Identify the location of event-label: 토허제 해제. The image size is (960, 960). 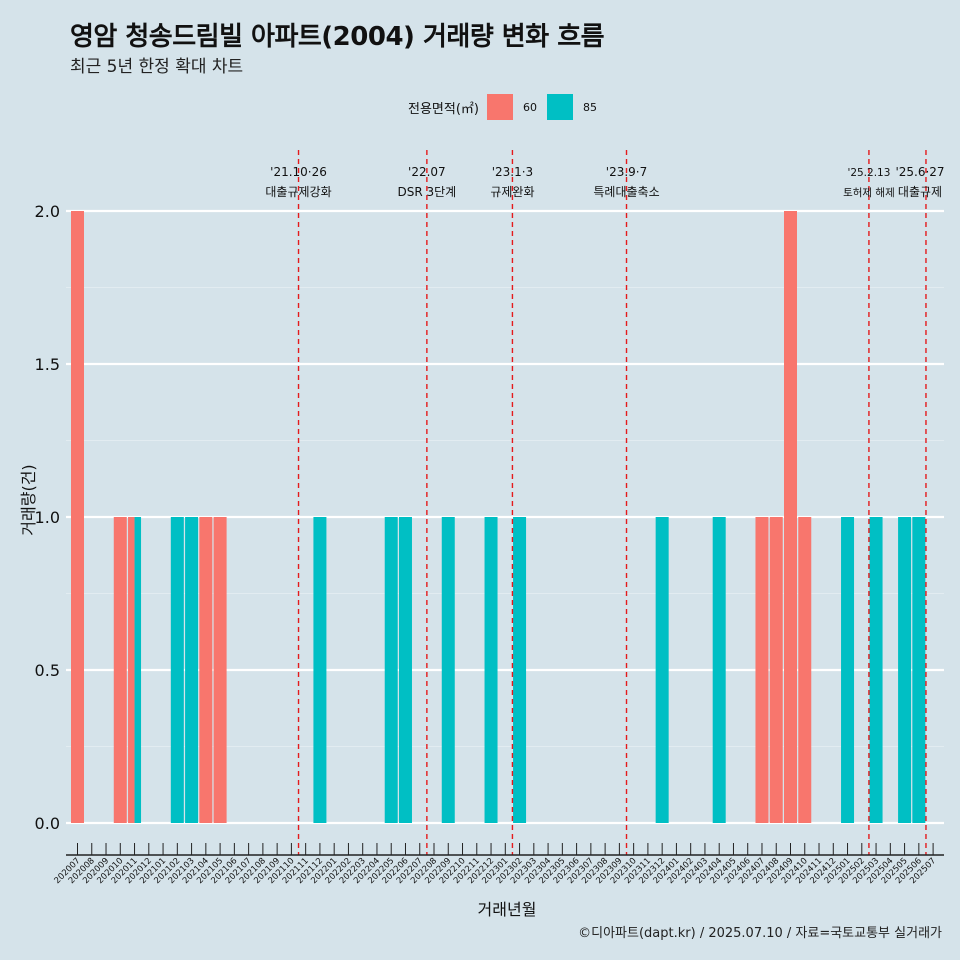
(869, 192).